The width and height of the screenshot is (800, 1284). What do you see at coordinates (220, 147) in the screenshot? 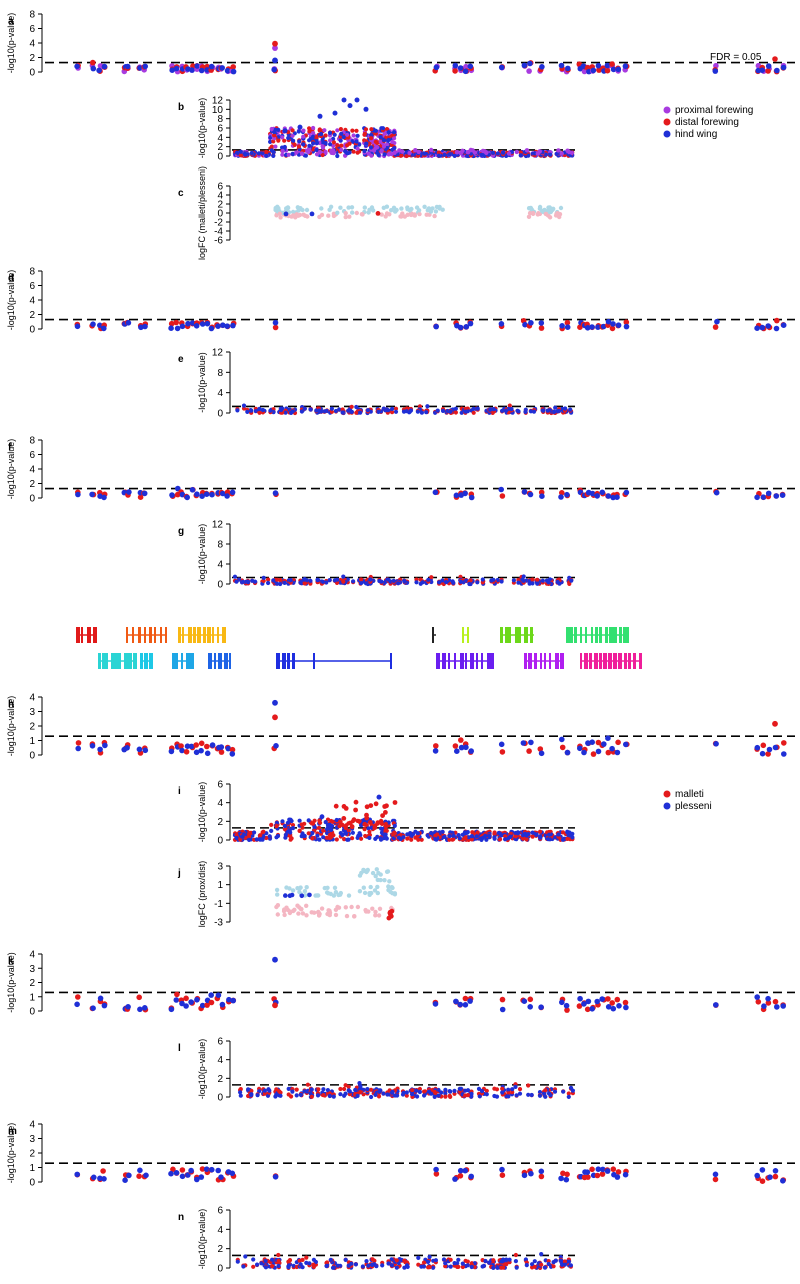
I see `y-tick-label-b: 2` at bounding box center [220, 147].